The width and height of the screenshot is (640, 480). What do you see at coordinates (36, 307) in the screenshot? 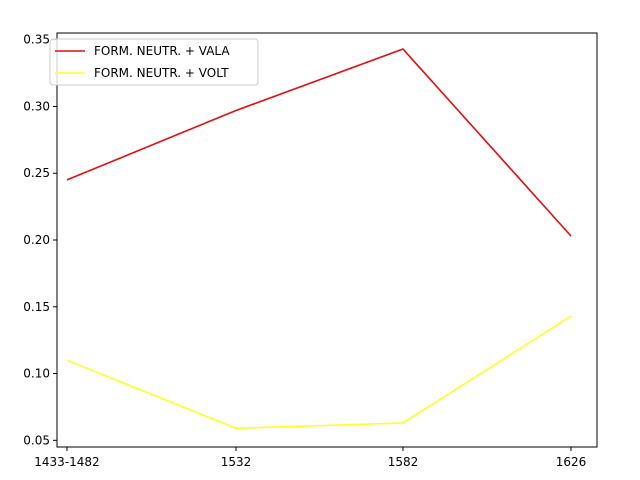
I see `y-tick-label: 0.15` at bounding box center [36, 307].